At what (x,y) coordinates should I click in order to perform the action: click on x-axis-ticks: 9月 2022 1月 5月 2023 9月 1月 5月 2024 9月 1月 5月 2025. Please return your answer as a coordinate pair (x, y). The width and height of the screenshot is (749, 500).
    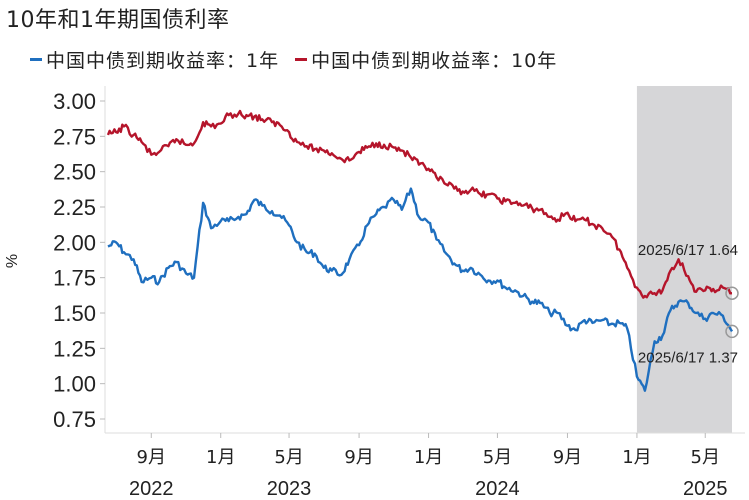
    Looking at the image, I should click on (428, 466).